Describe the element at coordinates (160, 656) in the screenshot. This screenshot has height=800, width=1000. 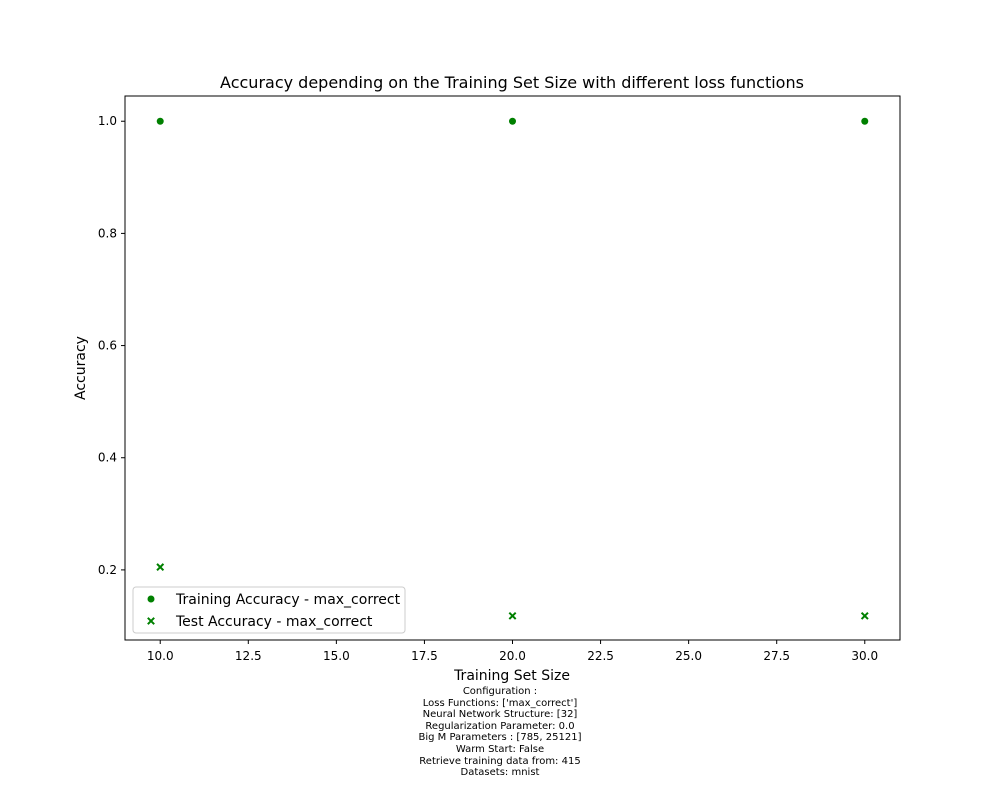
I see `x-tick-label: 10.0` at that location.